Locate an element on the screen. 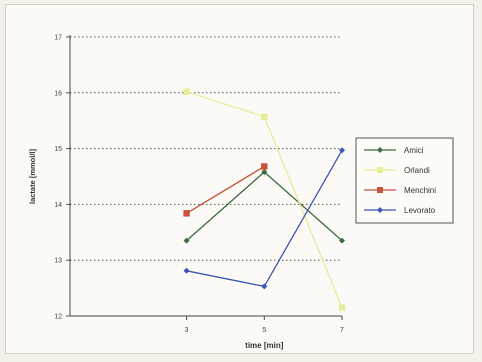 The height and width of the screenshot is (362, 482). x-tick-label: 3 is located at coordinates (187, 330).